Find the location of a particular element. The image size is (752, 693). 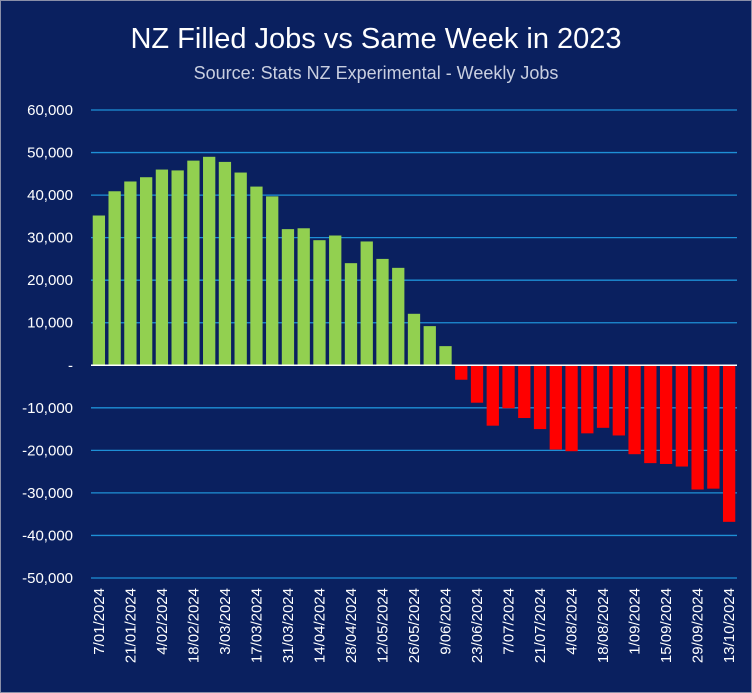

chart-title: NZ Filled Jobs vs Same Week in 2023 is located at coordinates (376, 39).